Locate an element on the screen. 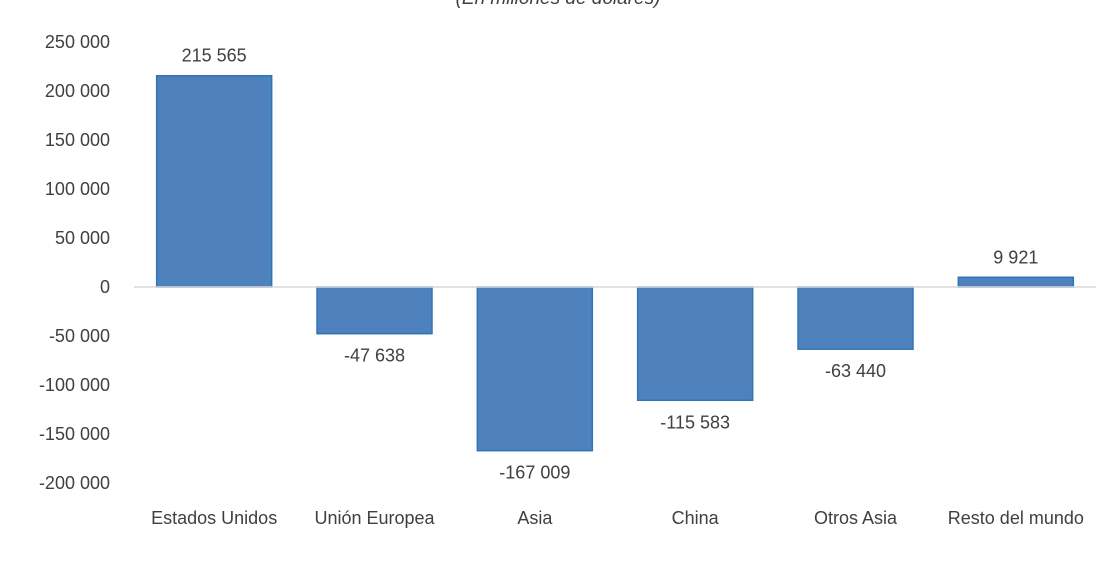 This screenshot has width=1116, height=570. bar-china is located at coordinates (695, 344).